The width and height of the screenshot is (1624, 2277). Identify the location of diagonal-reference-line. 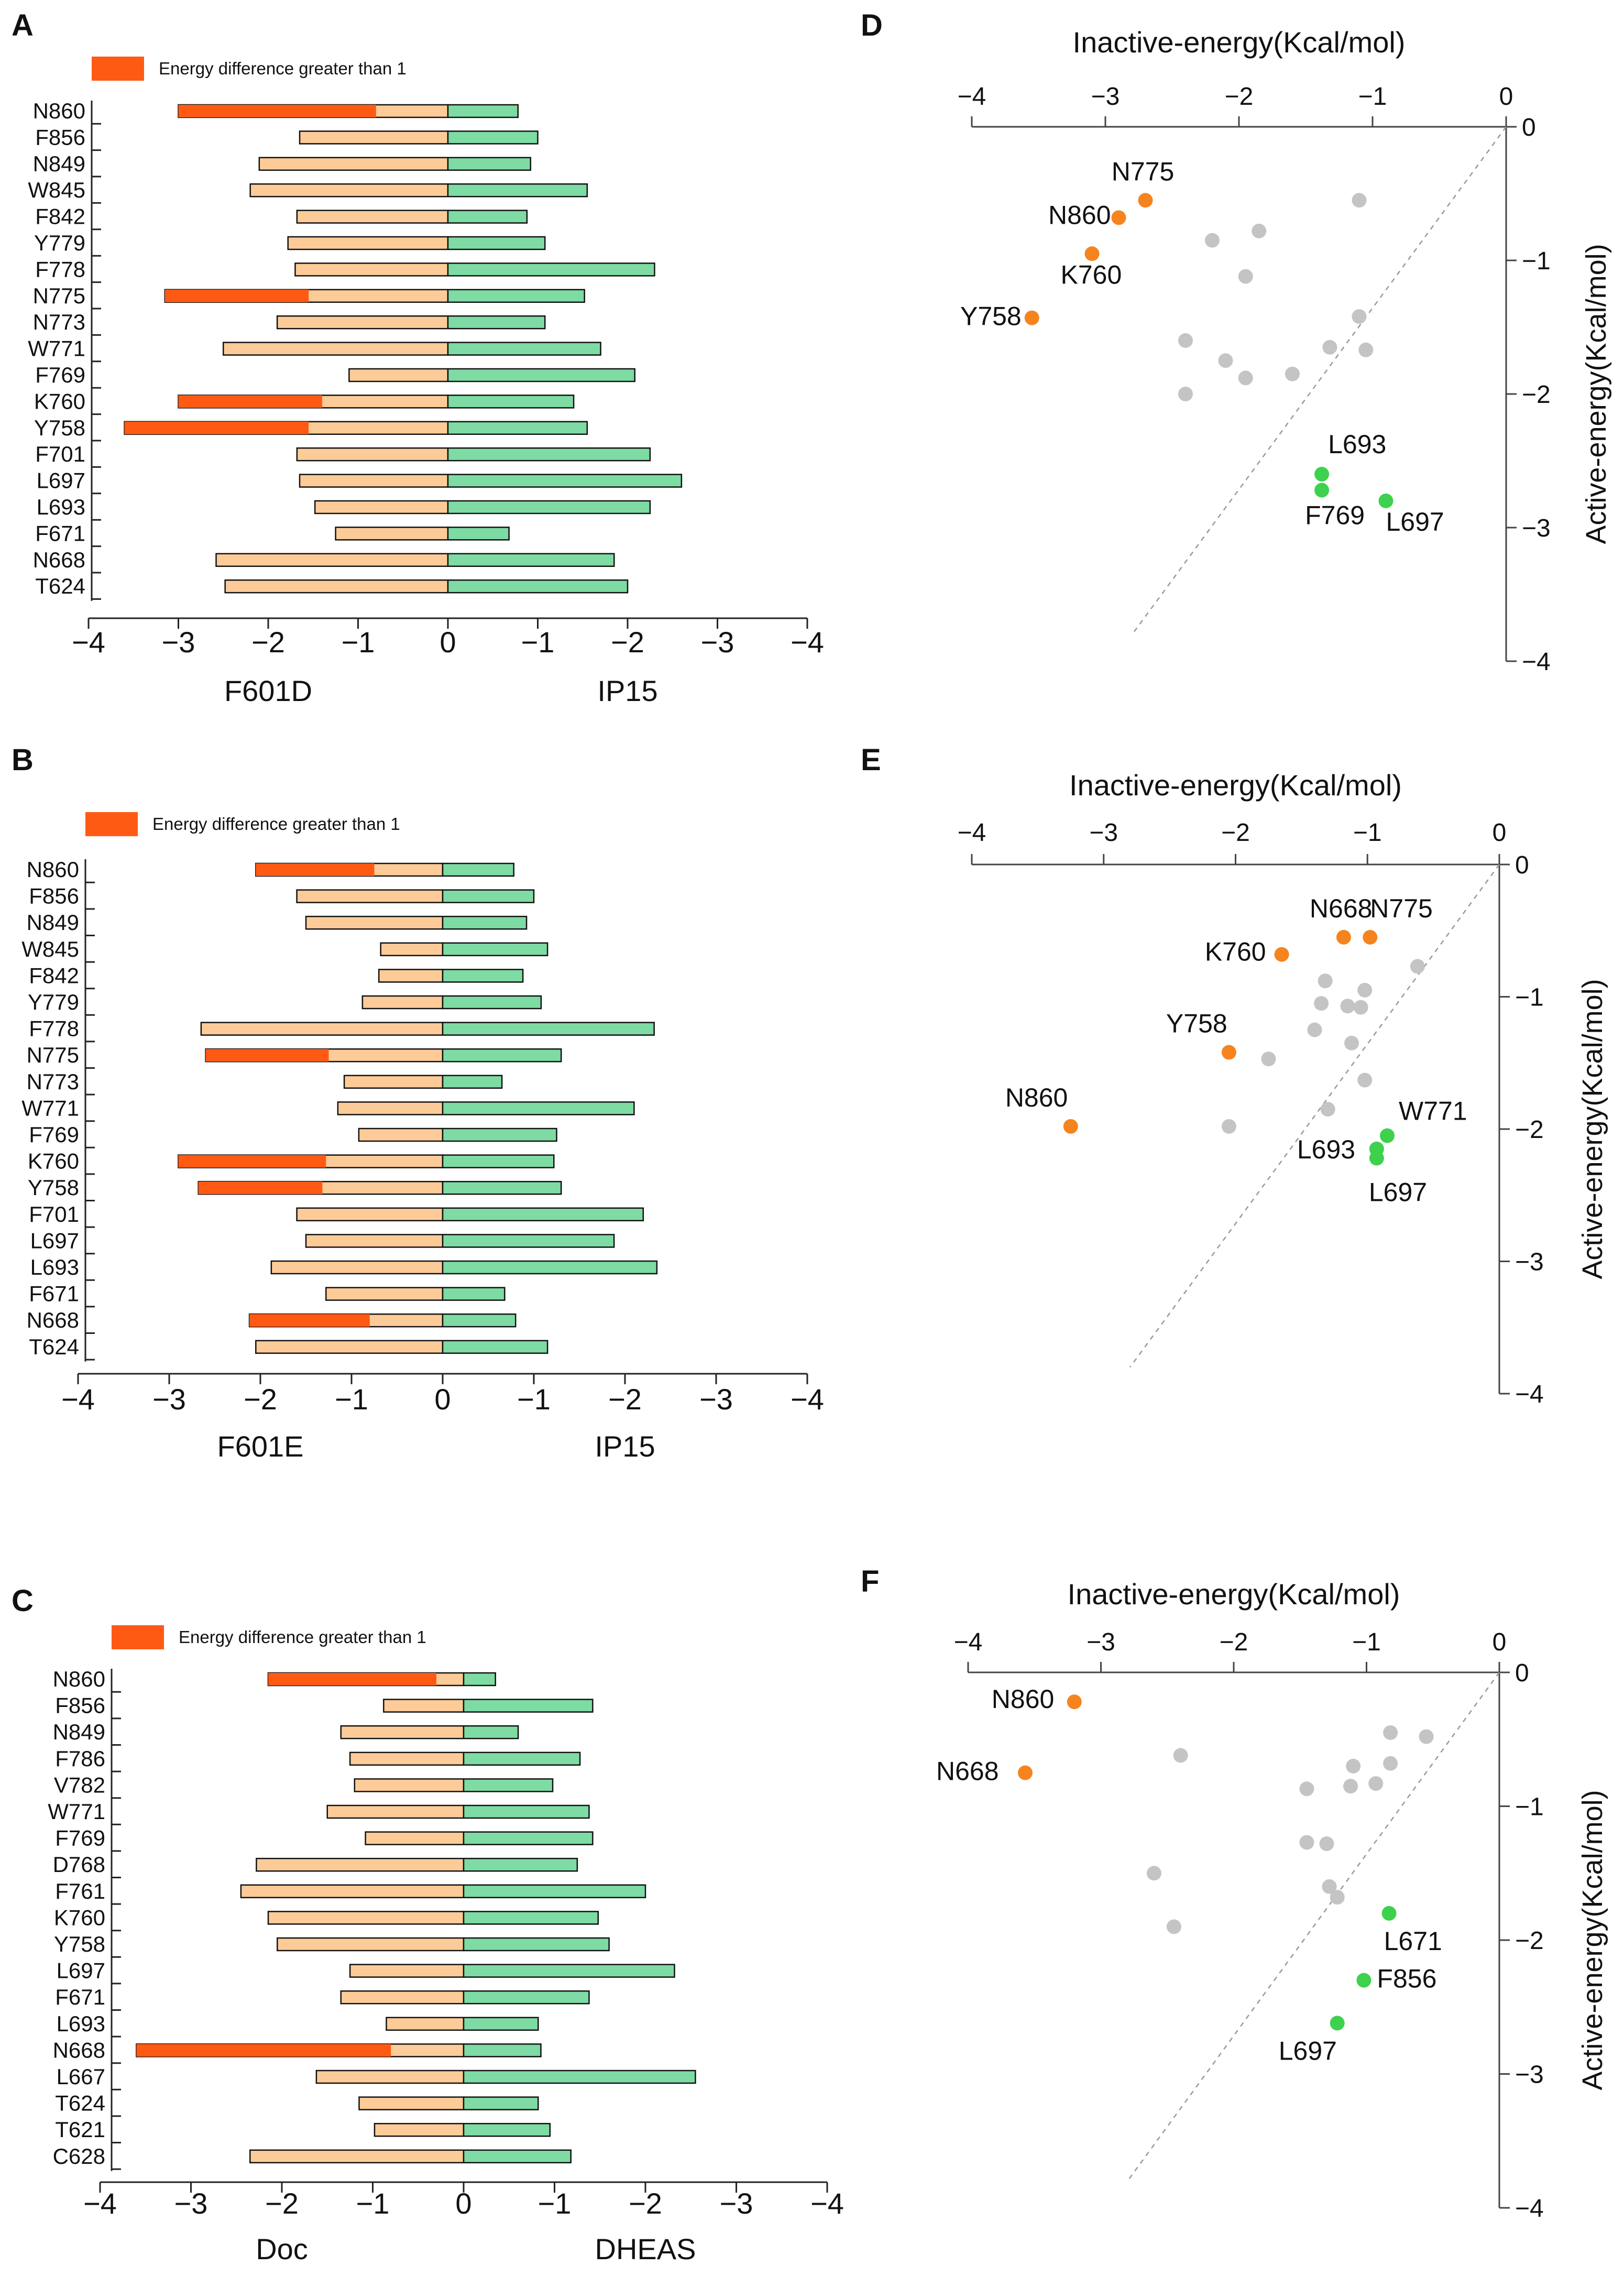
(1314, 1116).